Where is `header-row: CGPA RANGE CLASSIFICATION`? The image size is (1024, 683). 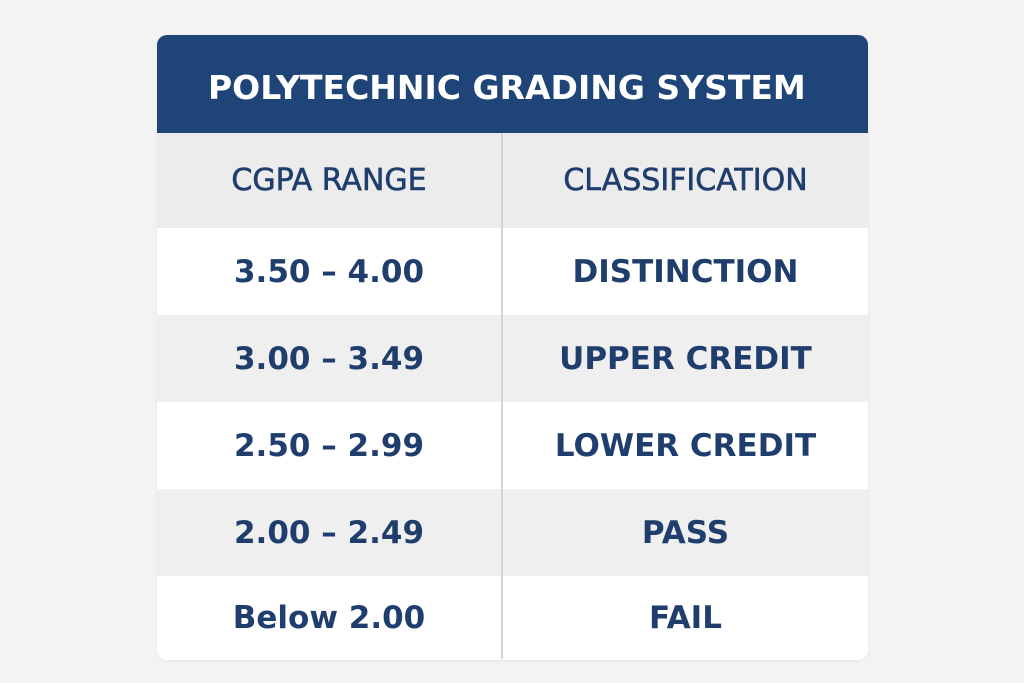 header-row: CGPA RANGE CLASSIFICATION is located at coordinates (512, 180).